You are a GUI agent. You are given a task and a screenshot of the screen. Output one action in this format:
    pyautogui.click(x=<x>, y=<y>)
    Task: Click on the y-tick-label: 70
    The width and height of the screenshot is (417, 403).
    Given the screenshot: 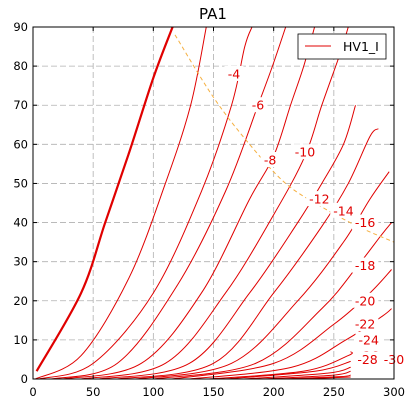 What is the action you would take?
    pyautogui.click(x=20, y=105)
    